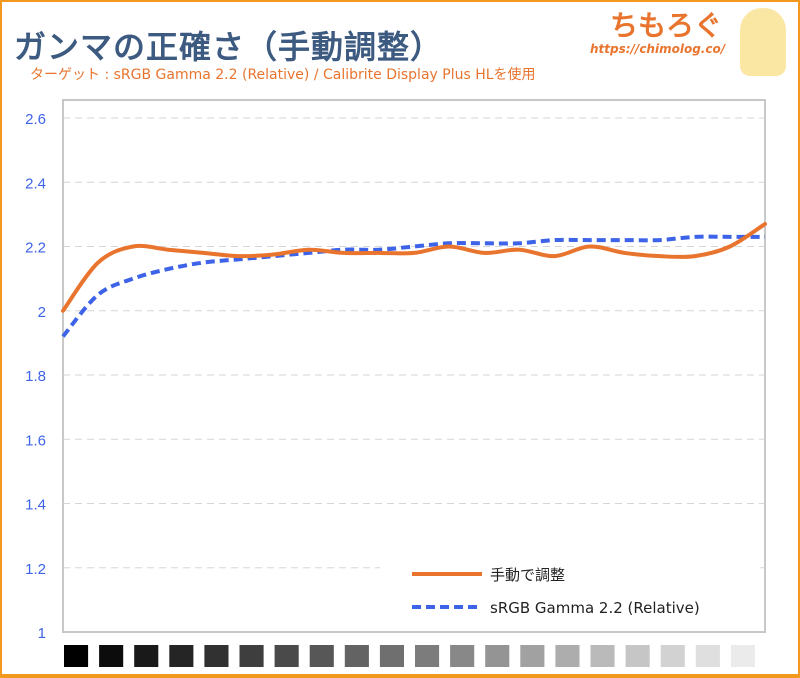  What do you see at coordinates (570, 595) in the screenshot?
I see `legend-box` at bounding box center [570, 595].